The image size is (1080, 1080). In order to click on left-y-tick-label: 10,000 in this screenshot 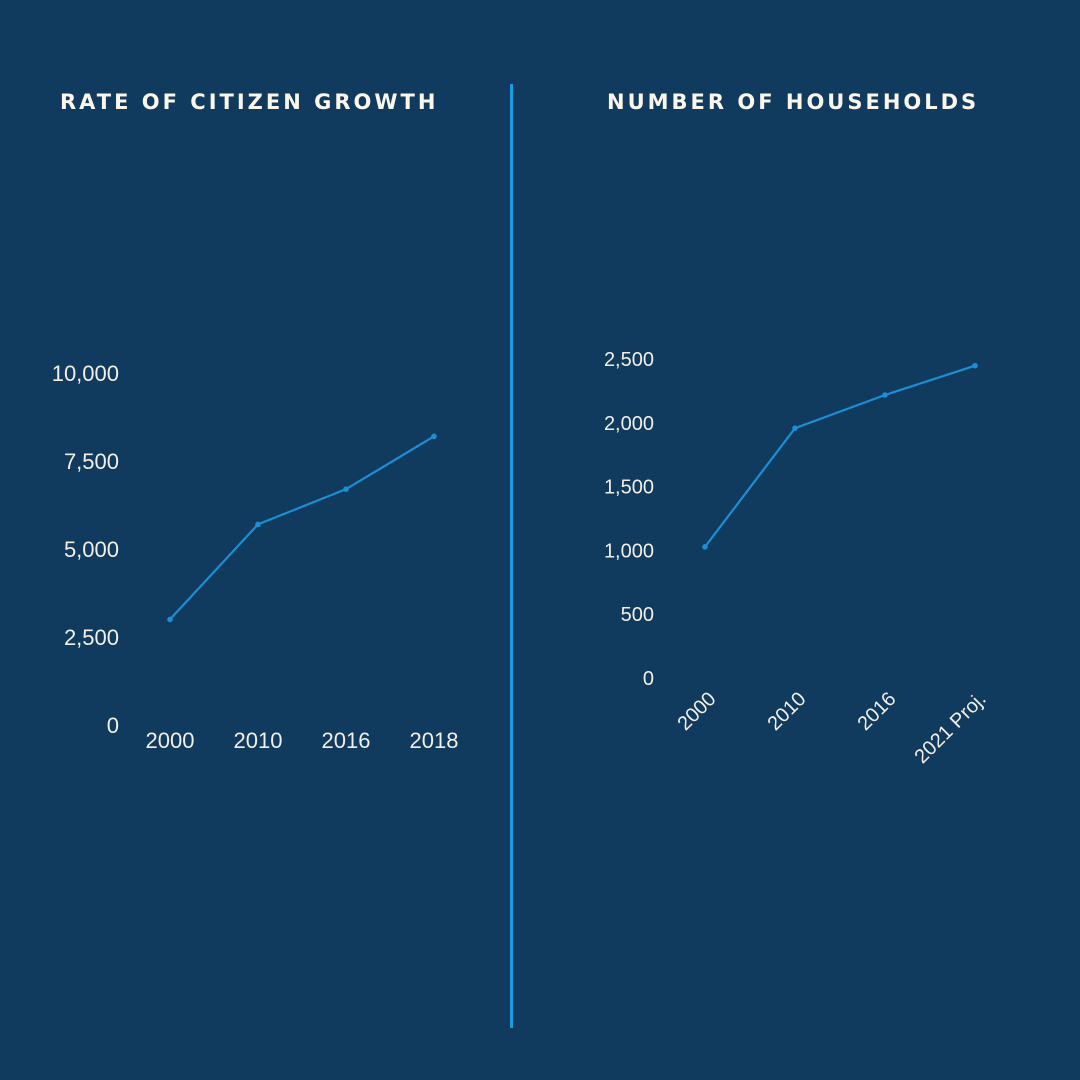, I will do `click(85, 373)`.